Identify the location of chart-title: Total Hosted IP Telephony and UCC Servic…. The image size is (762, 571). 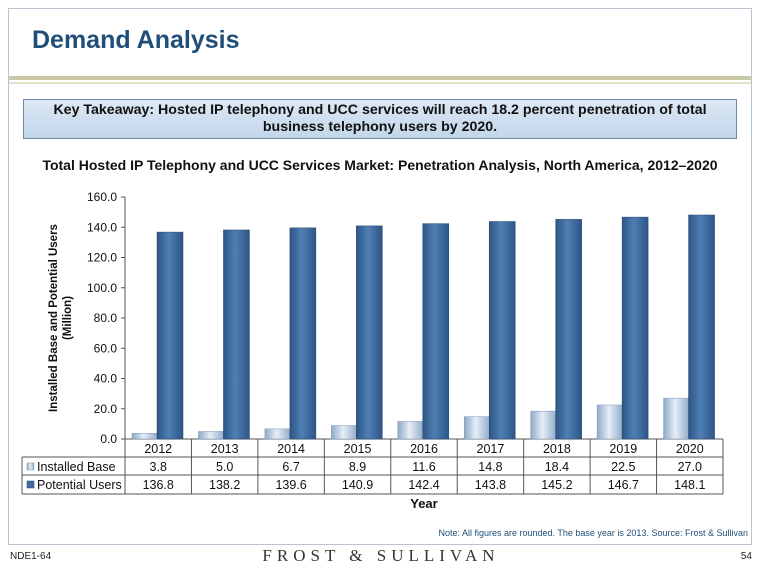
(380, 165).